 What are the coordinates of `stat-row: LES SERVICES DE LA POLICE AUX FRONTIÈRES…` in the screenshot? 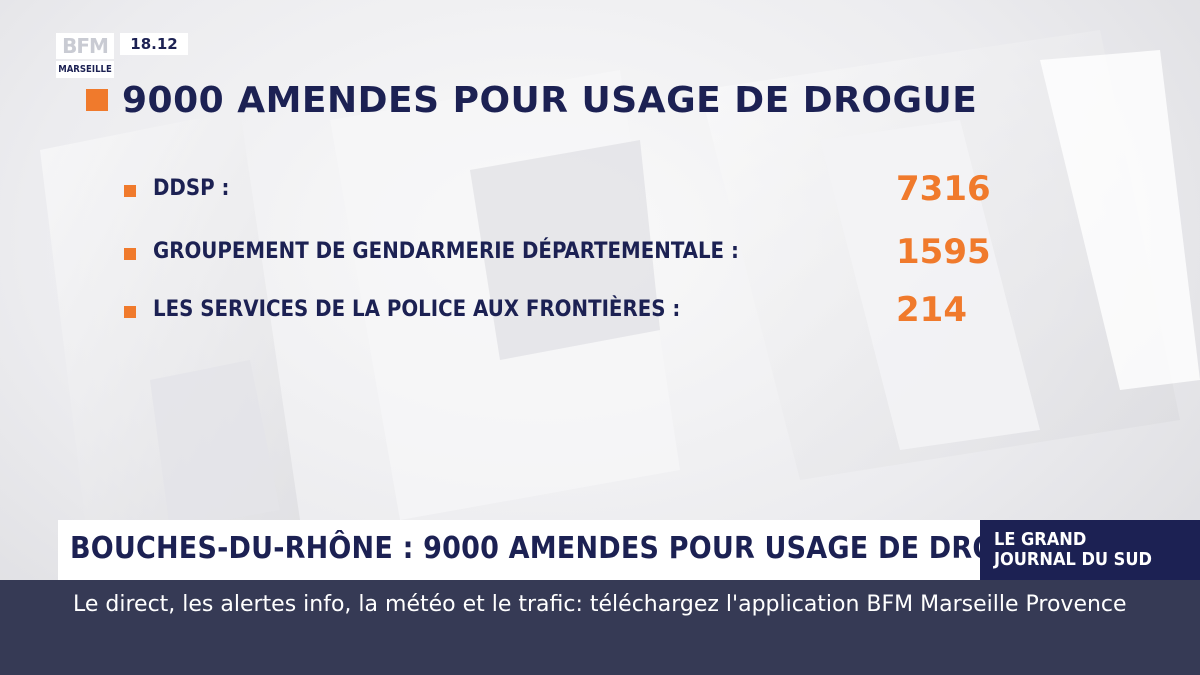 It's located at (600, 312).